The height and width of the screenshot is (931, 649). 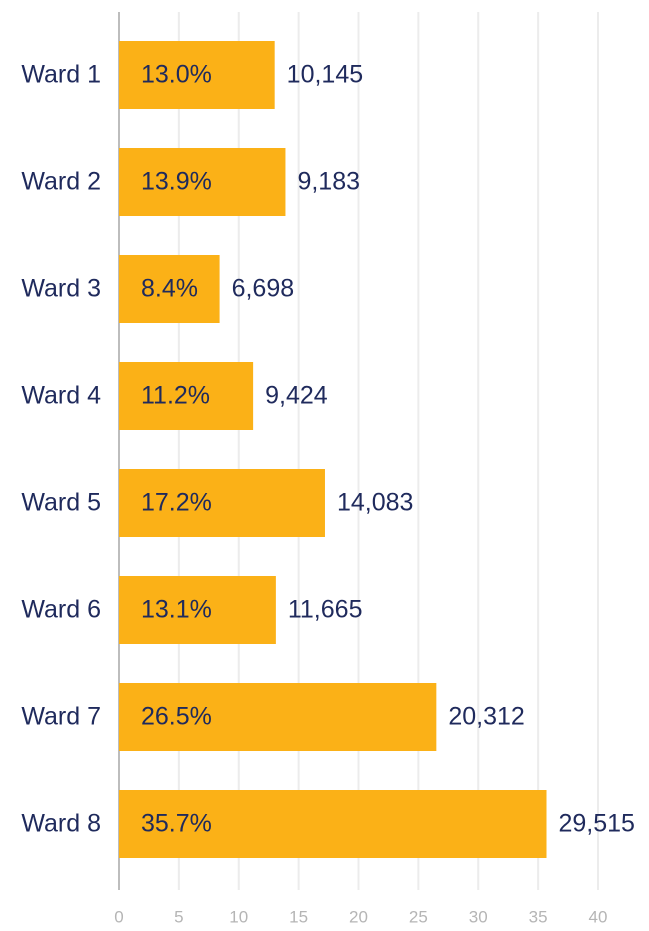 I want to click on x-tick-label: 5, so click(x=178, y=916).